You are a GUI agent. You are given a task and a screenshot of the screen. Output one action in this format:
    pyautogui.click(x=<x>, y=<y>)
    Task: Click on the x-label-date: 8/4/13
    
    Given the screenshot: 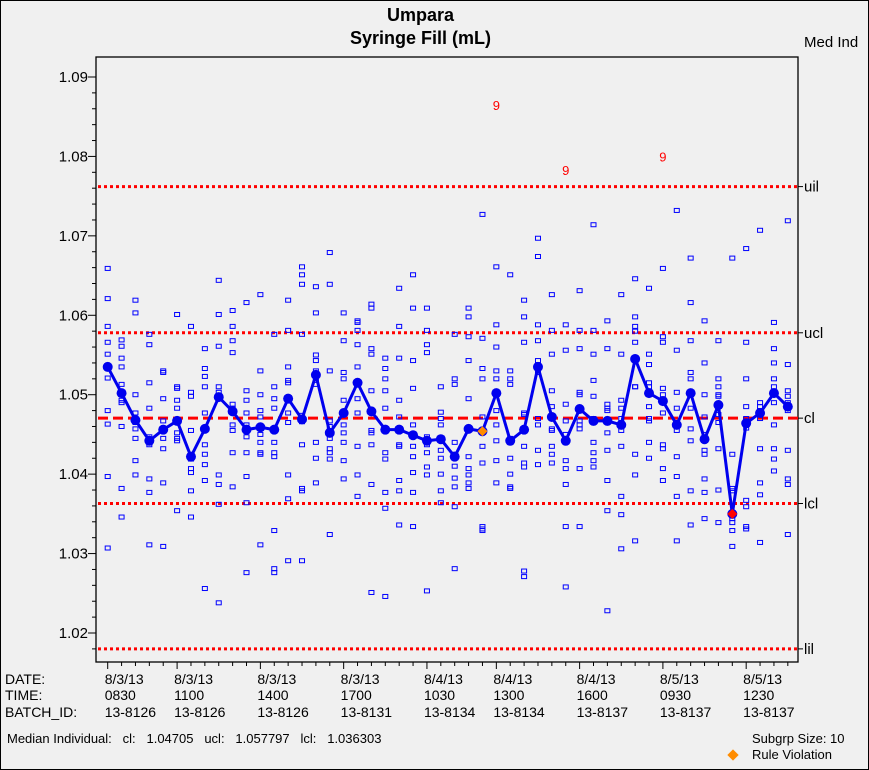 What is the action you would take?
    pyautogui.click(x=513, y=679)
    